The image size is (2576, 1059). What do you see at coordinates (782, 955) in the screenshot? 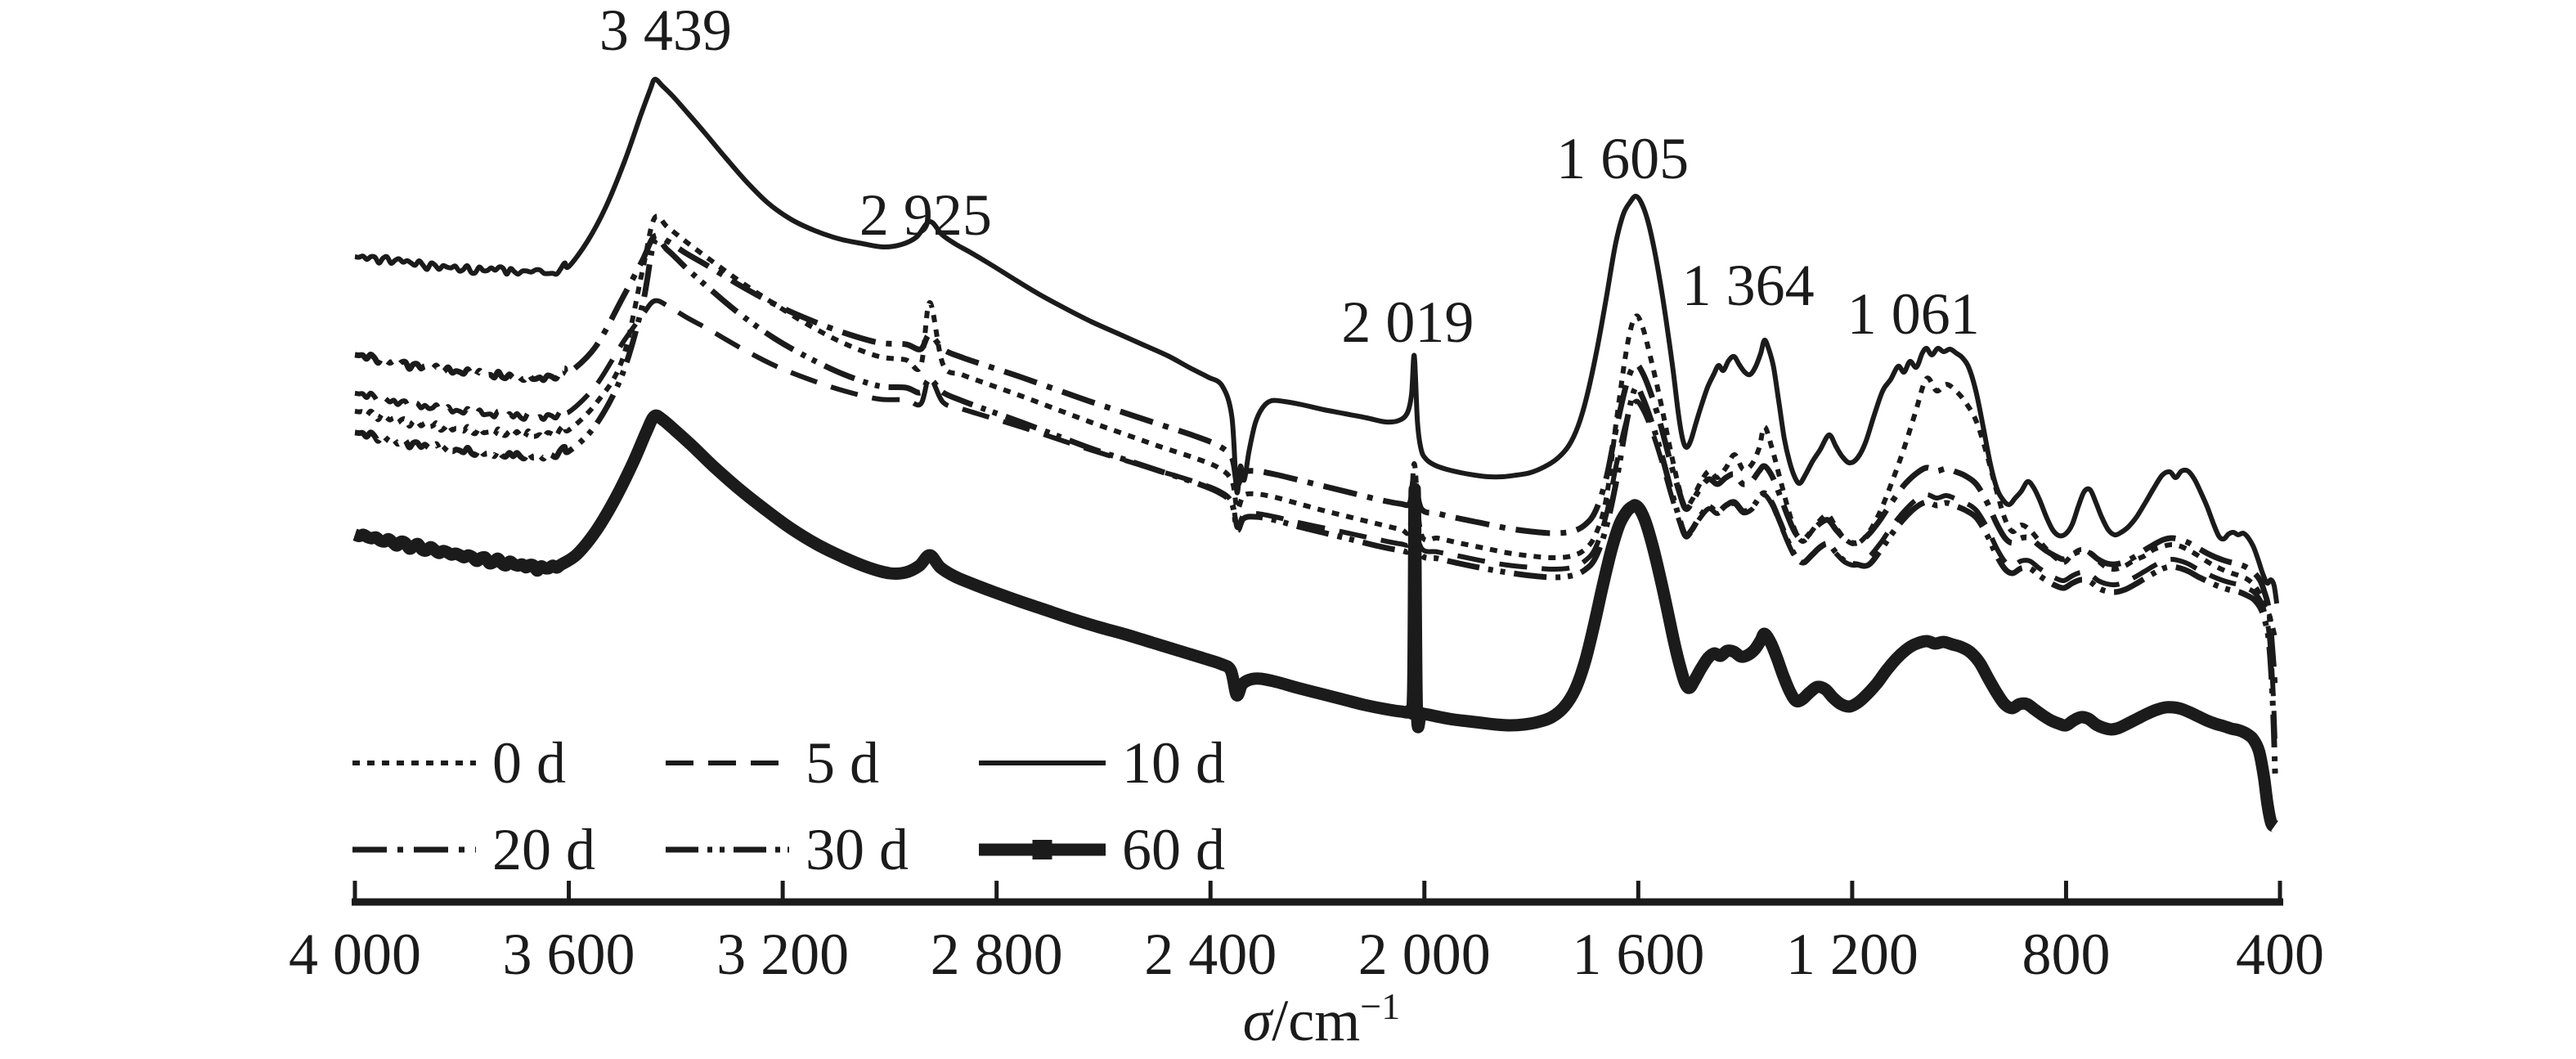
I see `x-tick-label: 3 200` at bounding box center [782, 955].